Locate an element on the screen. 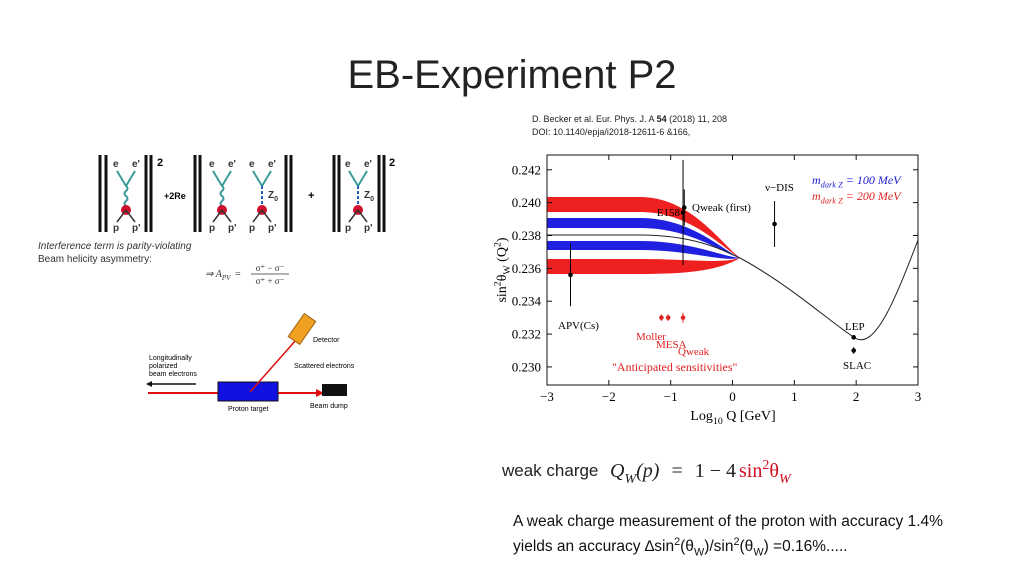  footer-text-part: )/sin is located at coordinates (718, 546).